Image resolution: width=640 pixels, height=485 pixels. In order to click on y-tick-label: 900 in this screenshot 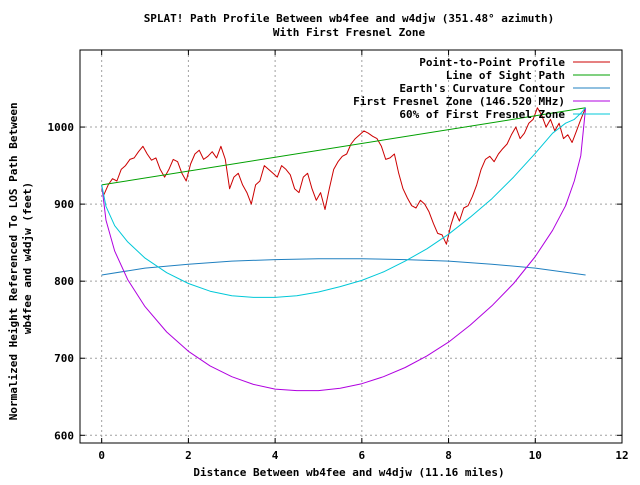, I will do `click(64, 204)`.